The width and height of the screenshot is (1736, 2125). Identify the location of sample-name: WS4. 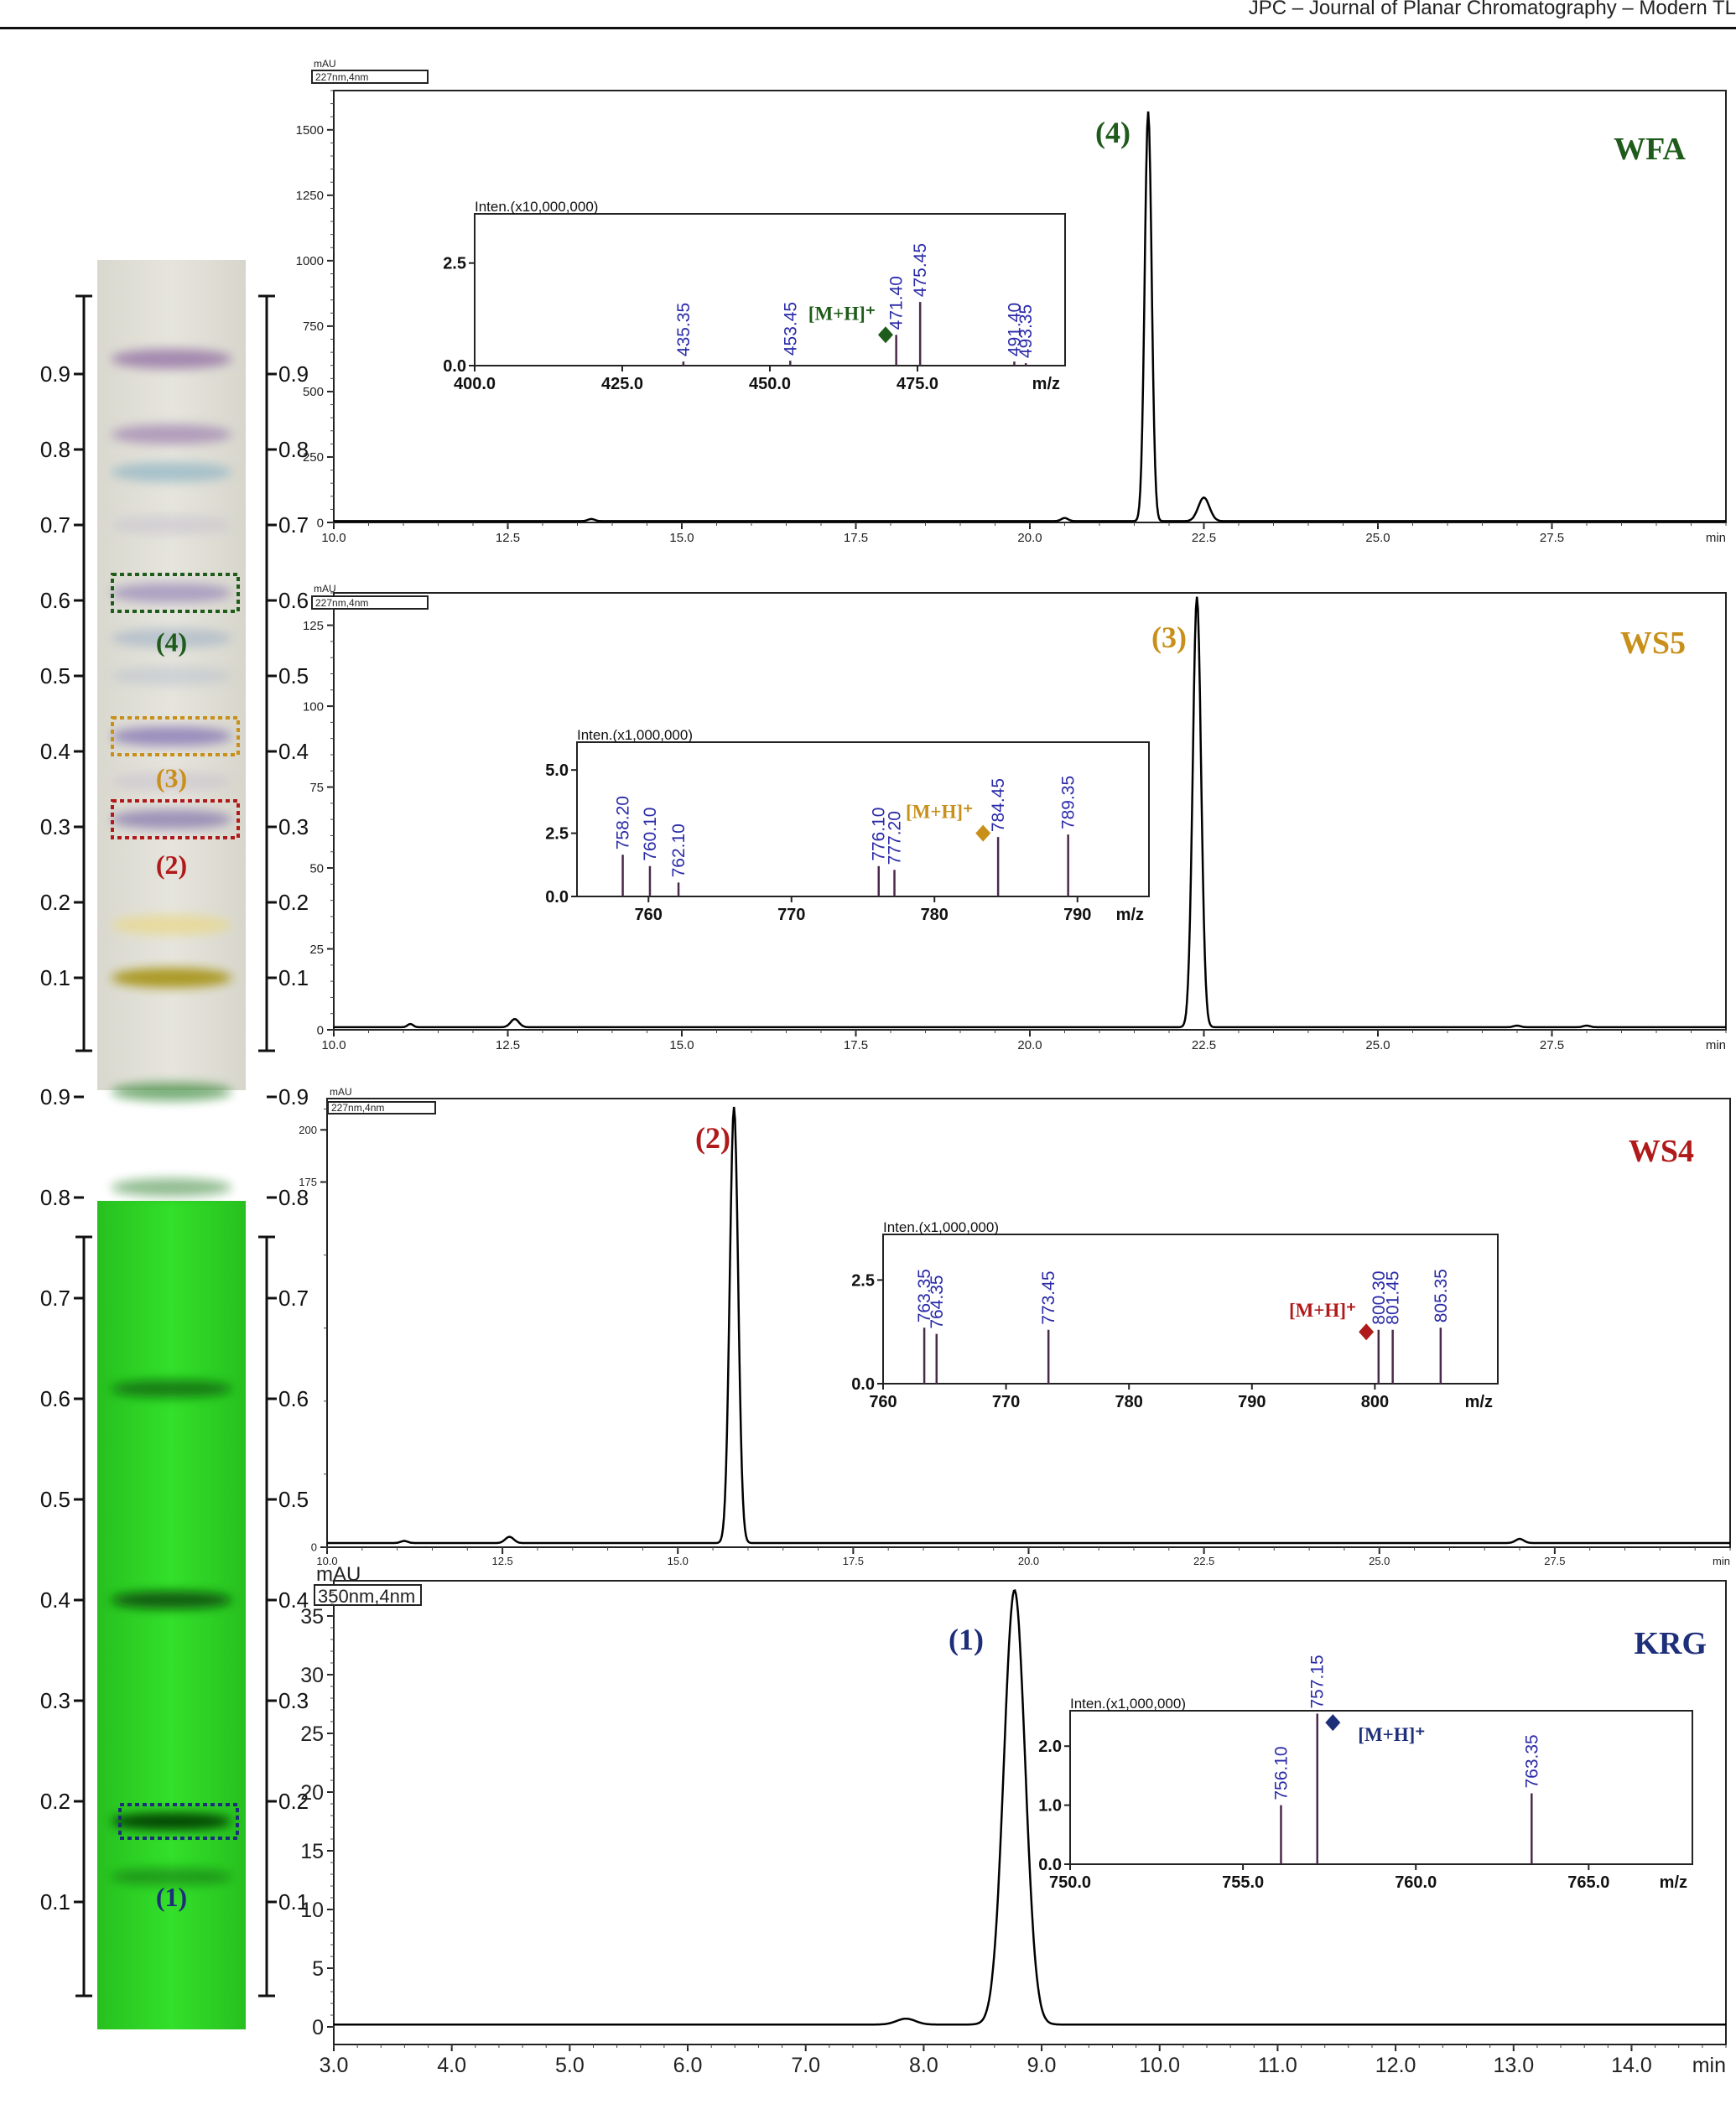
(1661, 1151).